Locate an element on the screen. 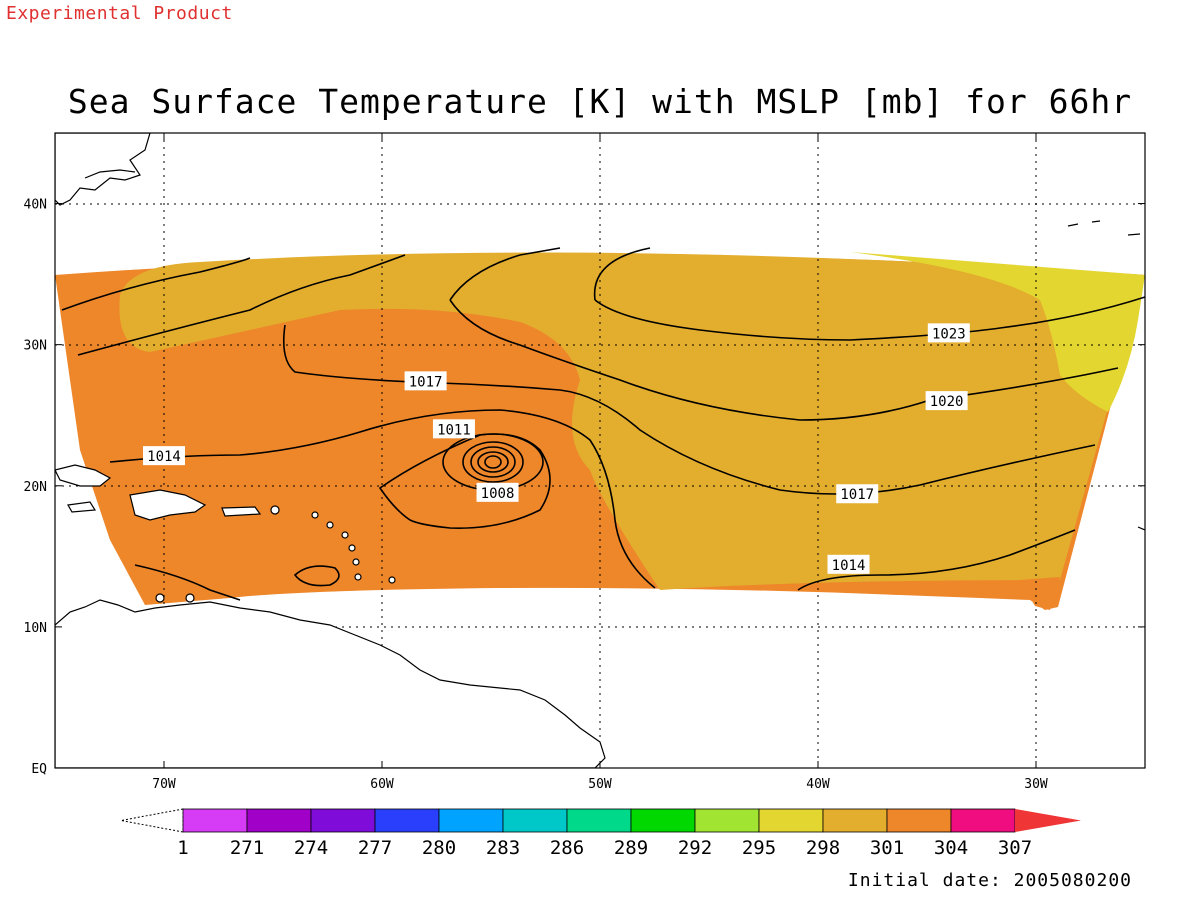  island-f is located at coordinates (356, 562).